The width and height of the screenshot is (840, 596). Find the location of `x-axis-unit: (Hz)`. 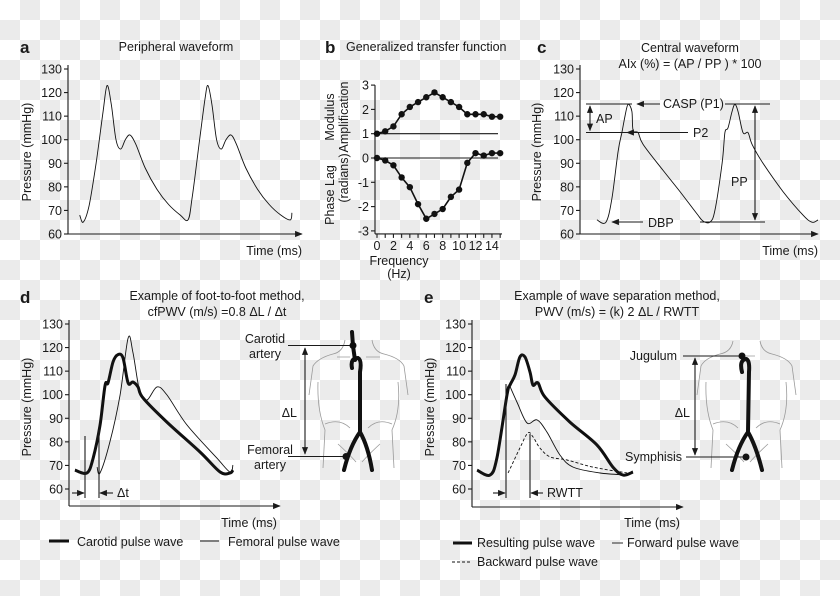

x-axis-unit: (Hz) is located at coordinates (399, 274).